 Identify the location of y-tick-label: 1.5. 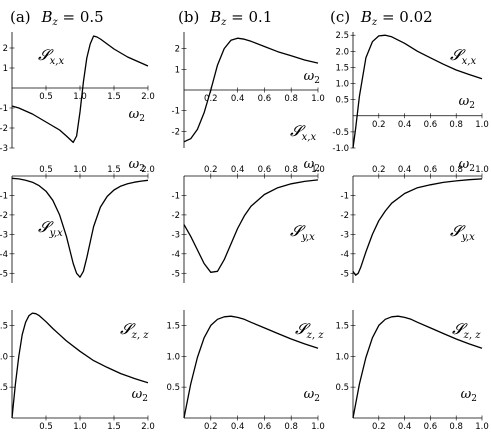
(342, 68).